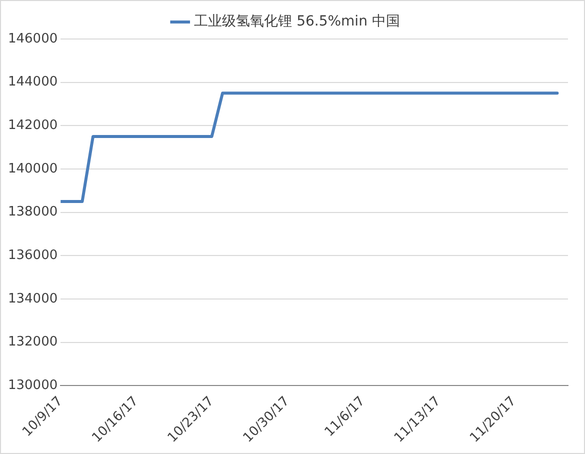 Image resolution: width=585 pixels, height=454 pixels. Describe the element at coordinates (33, 126) in the screenshot. I see `y-tick-label: 142000` at that location.